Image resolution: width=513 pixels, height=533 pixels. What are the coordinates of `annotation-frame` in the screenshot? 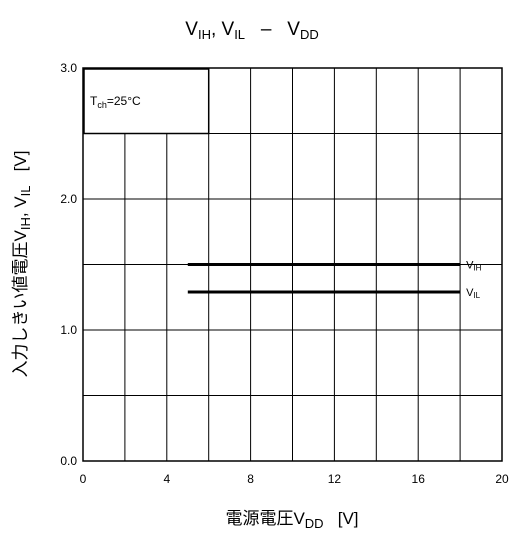 It's located at (146, 101).